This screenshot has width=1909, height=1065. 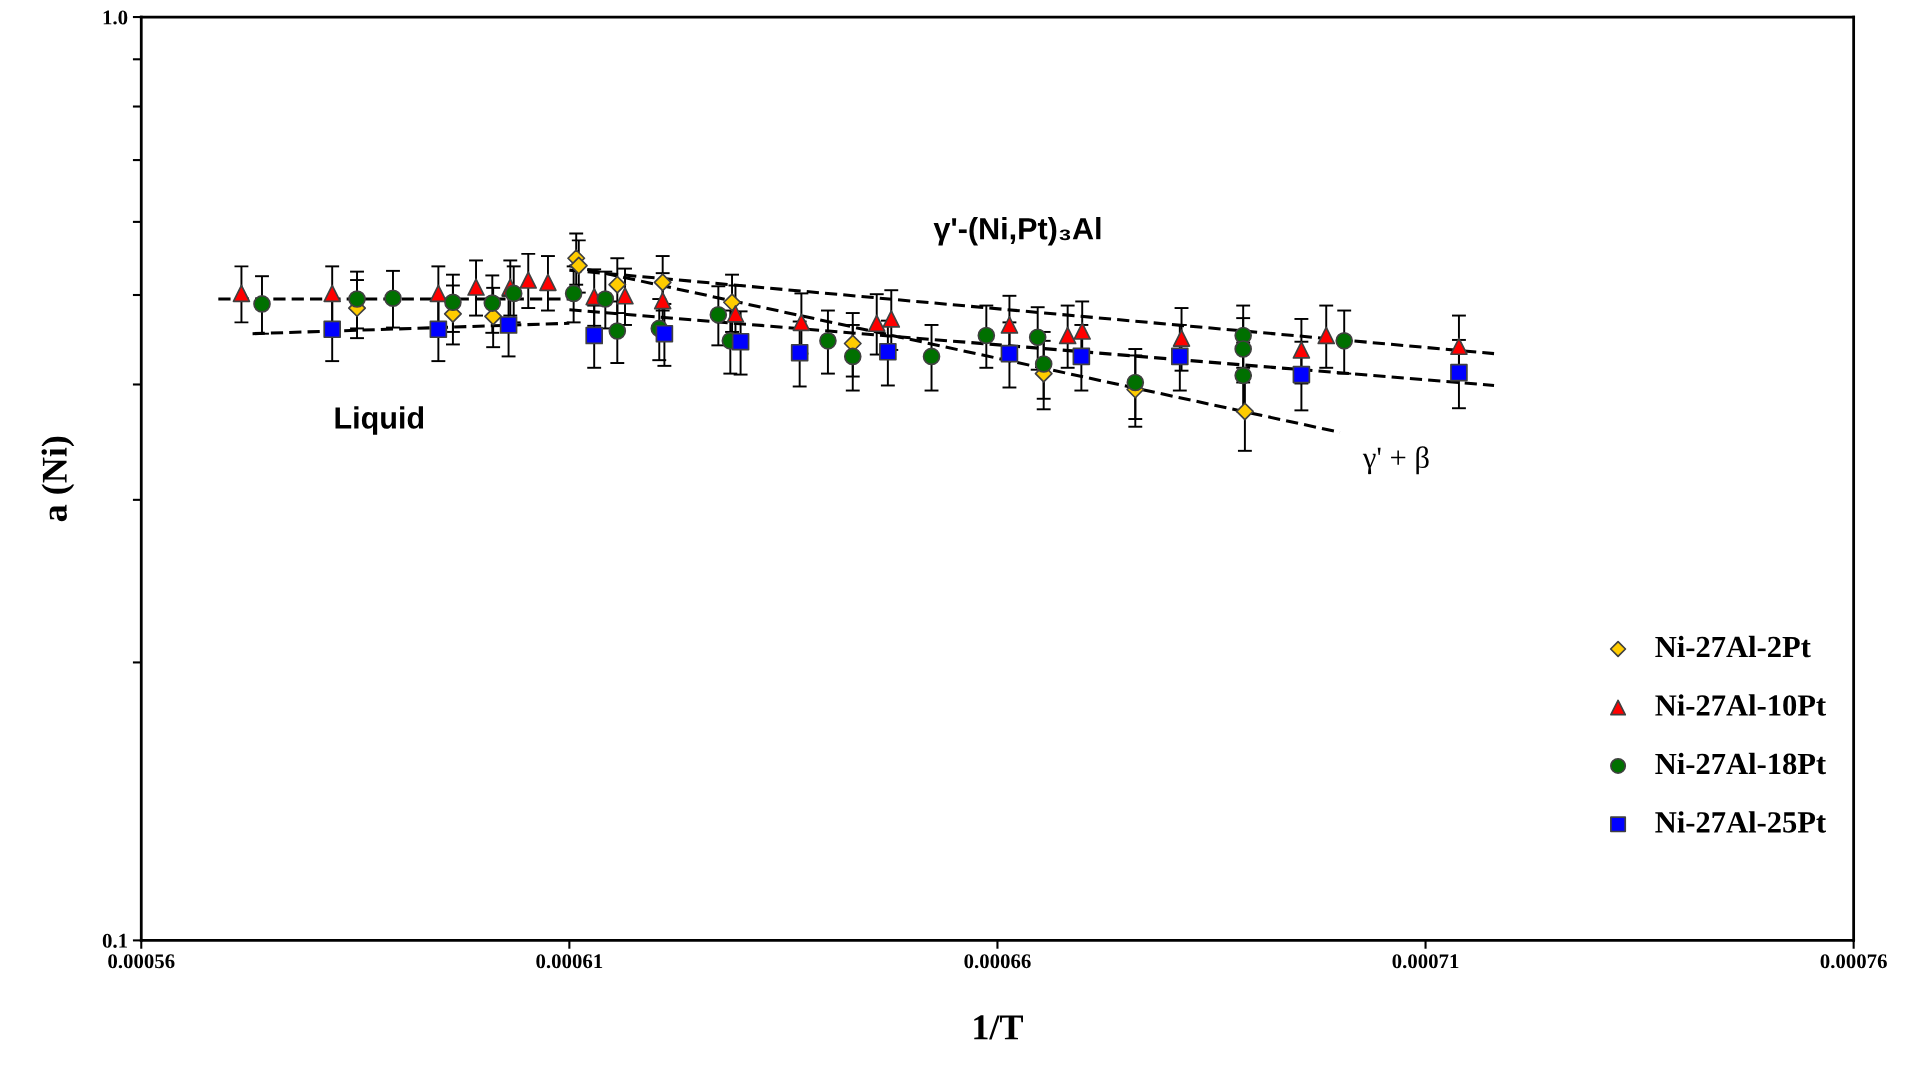 I want to click on x-tick-label: 0.00071, so click(x=1425, y=961).